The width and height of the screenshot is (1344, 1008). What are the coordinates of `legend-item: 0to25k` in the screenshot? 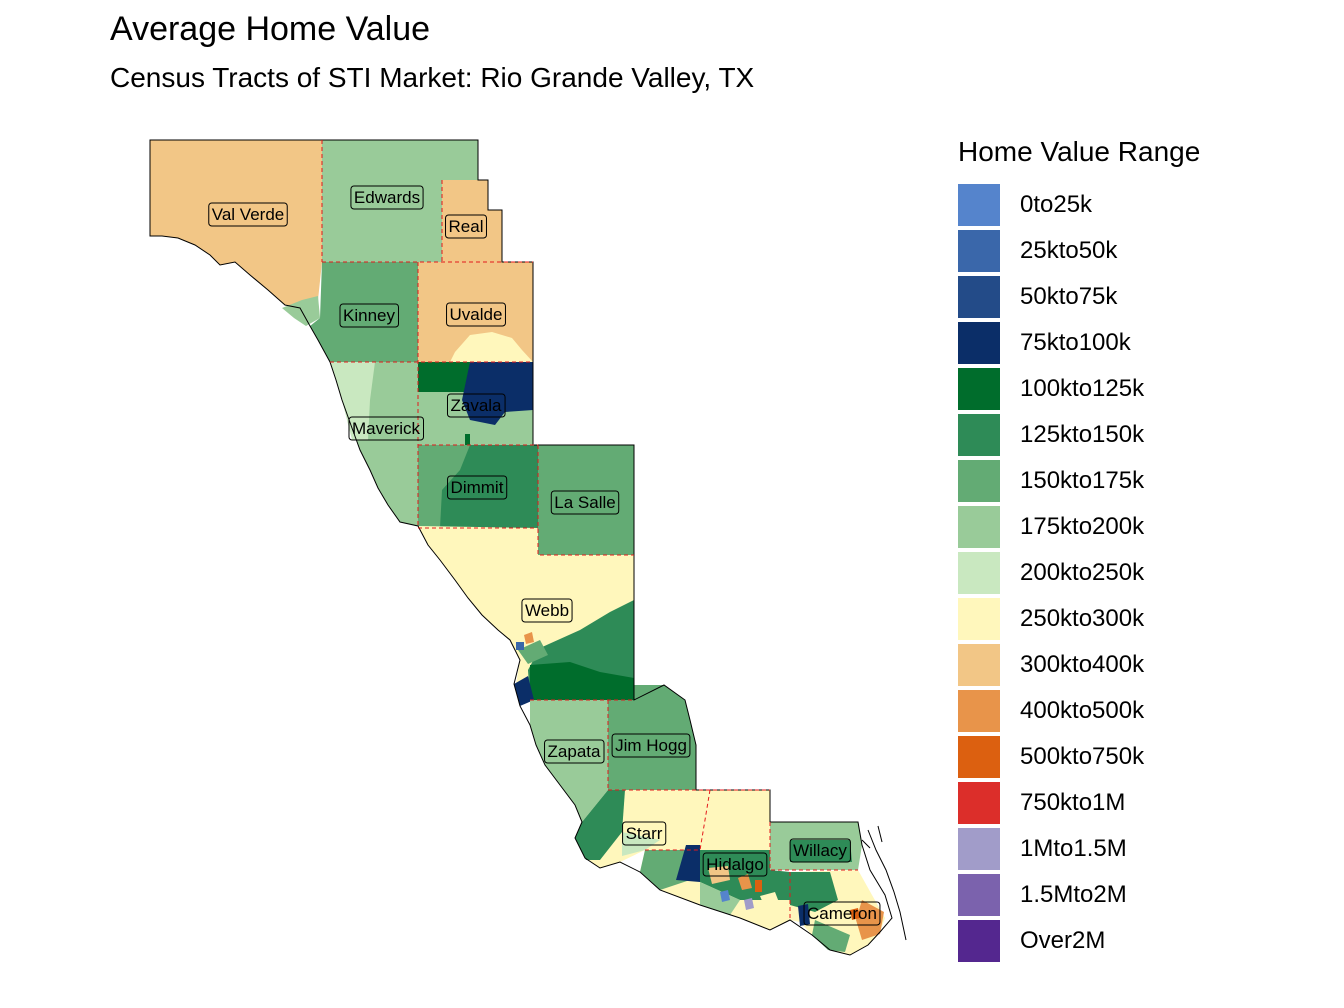 It's located at (1079, 205).